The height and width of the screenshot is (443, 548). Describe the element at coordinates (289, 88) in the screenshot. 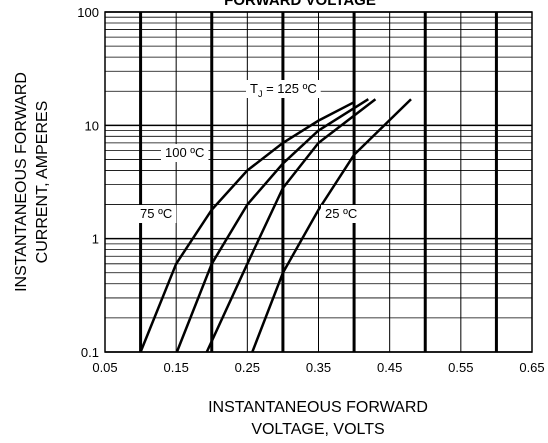

I see `label-part: = 125 ºC` at that location.